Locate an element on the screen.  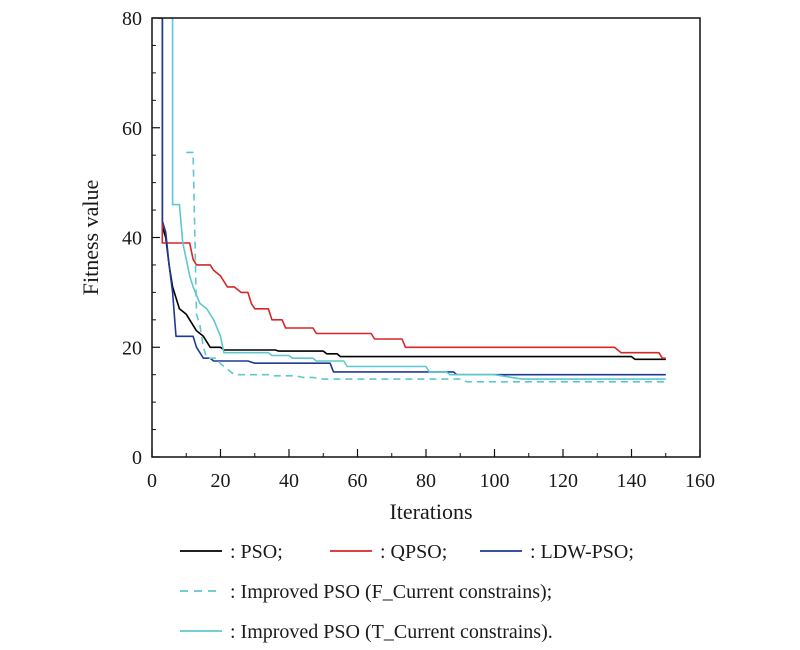
x-tick-label: 60 is located at coordinates (358, 481).